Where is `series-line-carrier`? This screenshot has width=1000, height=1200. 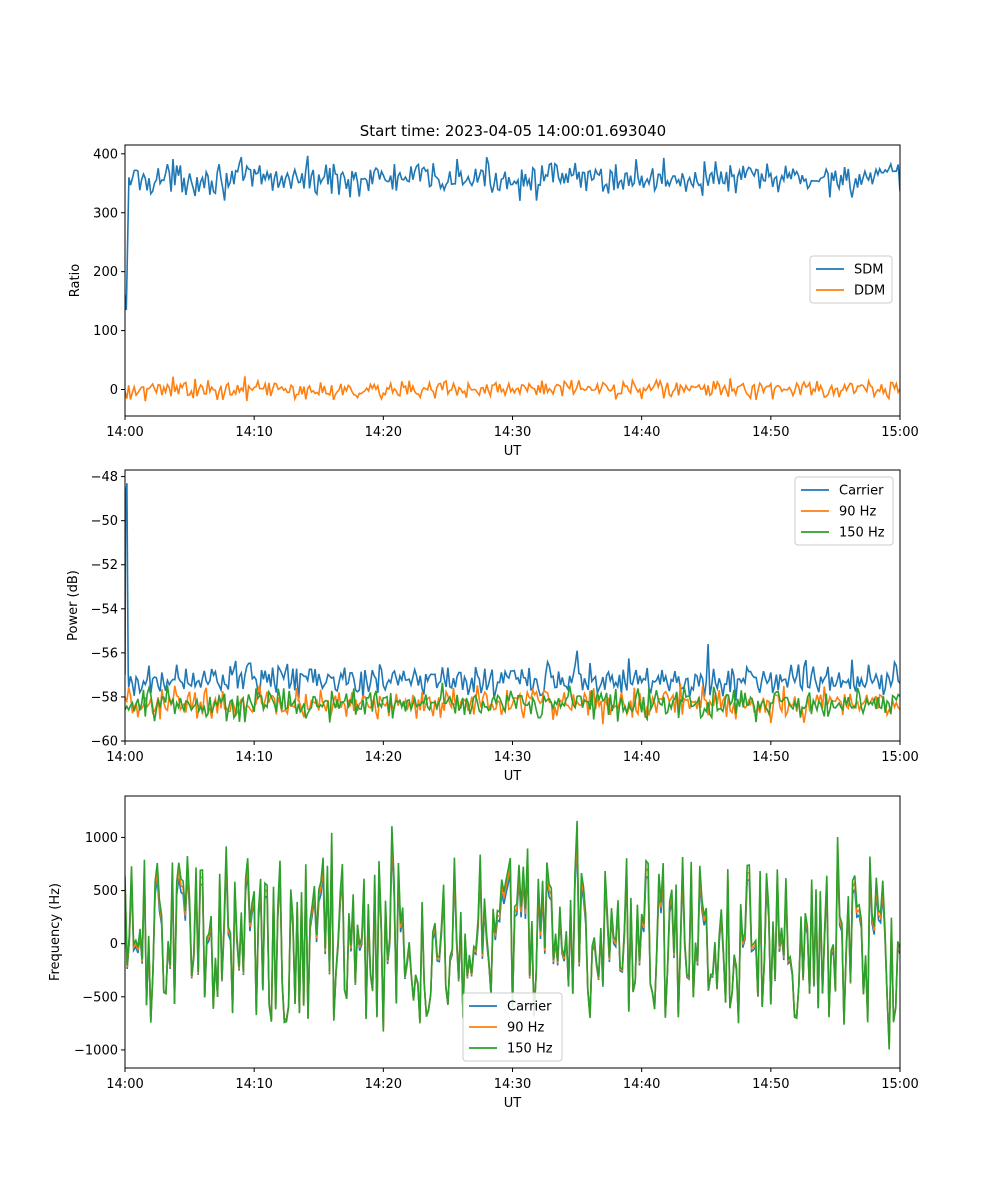
series-line-carrier is located at coordinates (512, 592).